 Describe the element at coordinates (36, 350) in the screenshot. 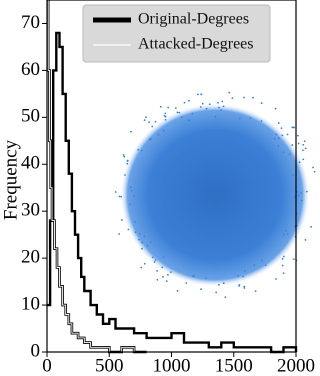

I see `y-tick-label: 0` at that location.